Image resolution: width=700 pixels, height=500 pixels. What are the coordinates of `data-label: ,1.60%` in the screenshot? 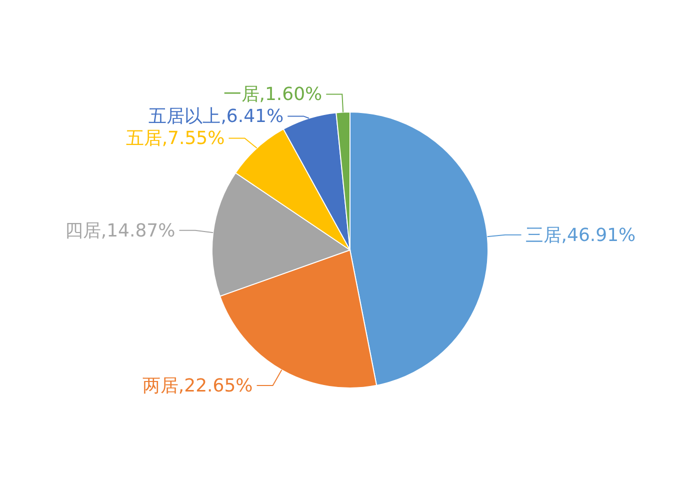 It's located at (290, 95).